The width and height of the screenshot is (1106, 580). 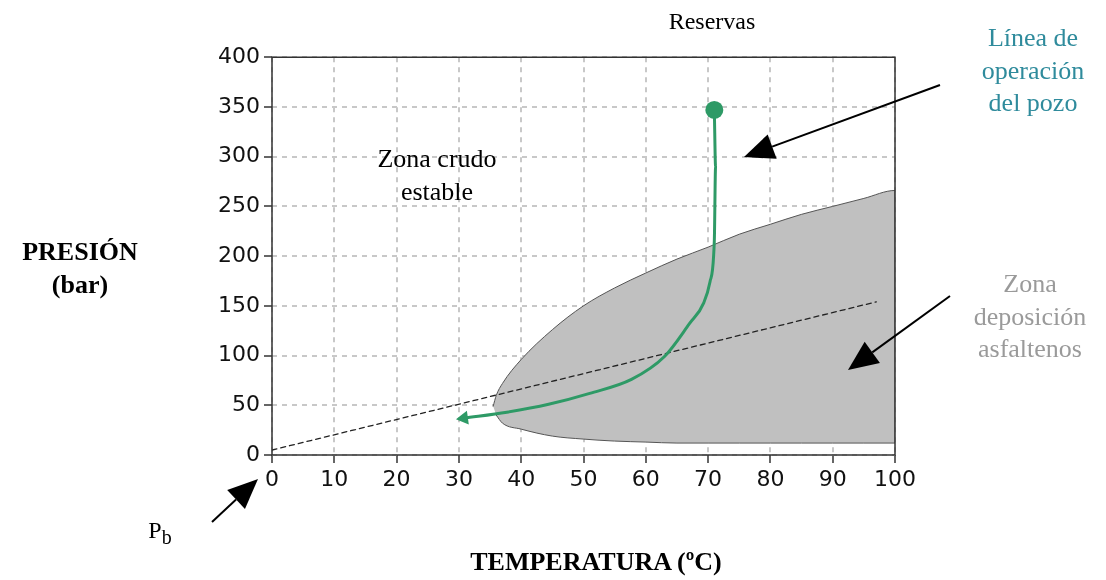 I want to click on x-tick-label: 80, so click(x=770, y=478).